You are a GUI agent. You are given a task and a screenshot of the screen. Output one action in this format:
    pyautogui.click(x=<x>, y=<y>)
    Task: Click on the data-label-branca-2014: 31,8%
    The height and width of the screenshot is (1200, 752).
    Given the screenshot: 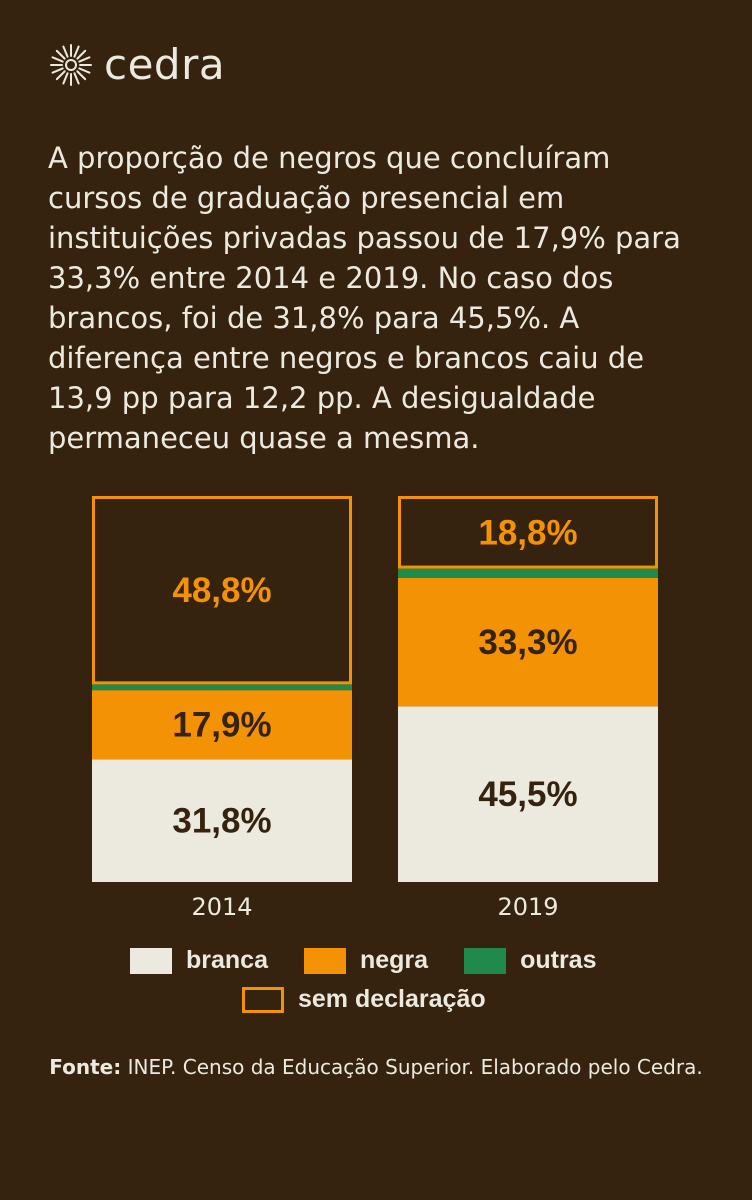 What is the action you would take?
    pyautogui.click(x=221, y=821)
    